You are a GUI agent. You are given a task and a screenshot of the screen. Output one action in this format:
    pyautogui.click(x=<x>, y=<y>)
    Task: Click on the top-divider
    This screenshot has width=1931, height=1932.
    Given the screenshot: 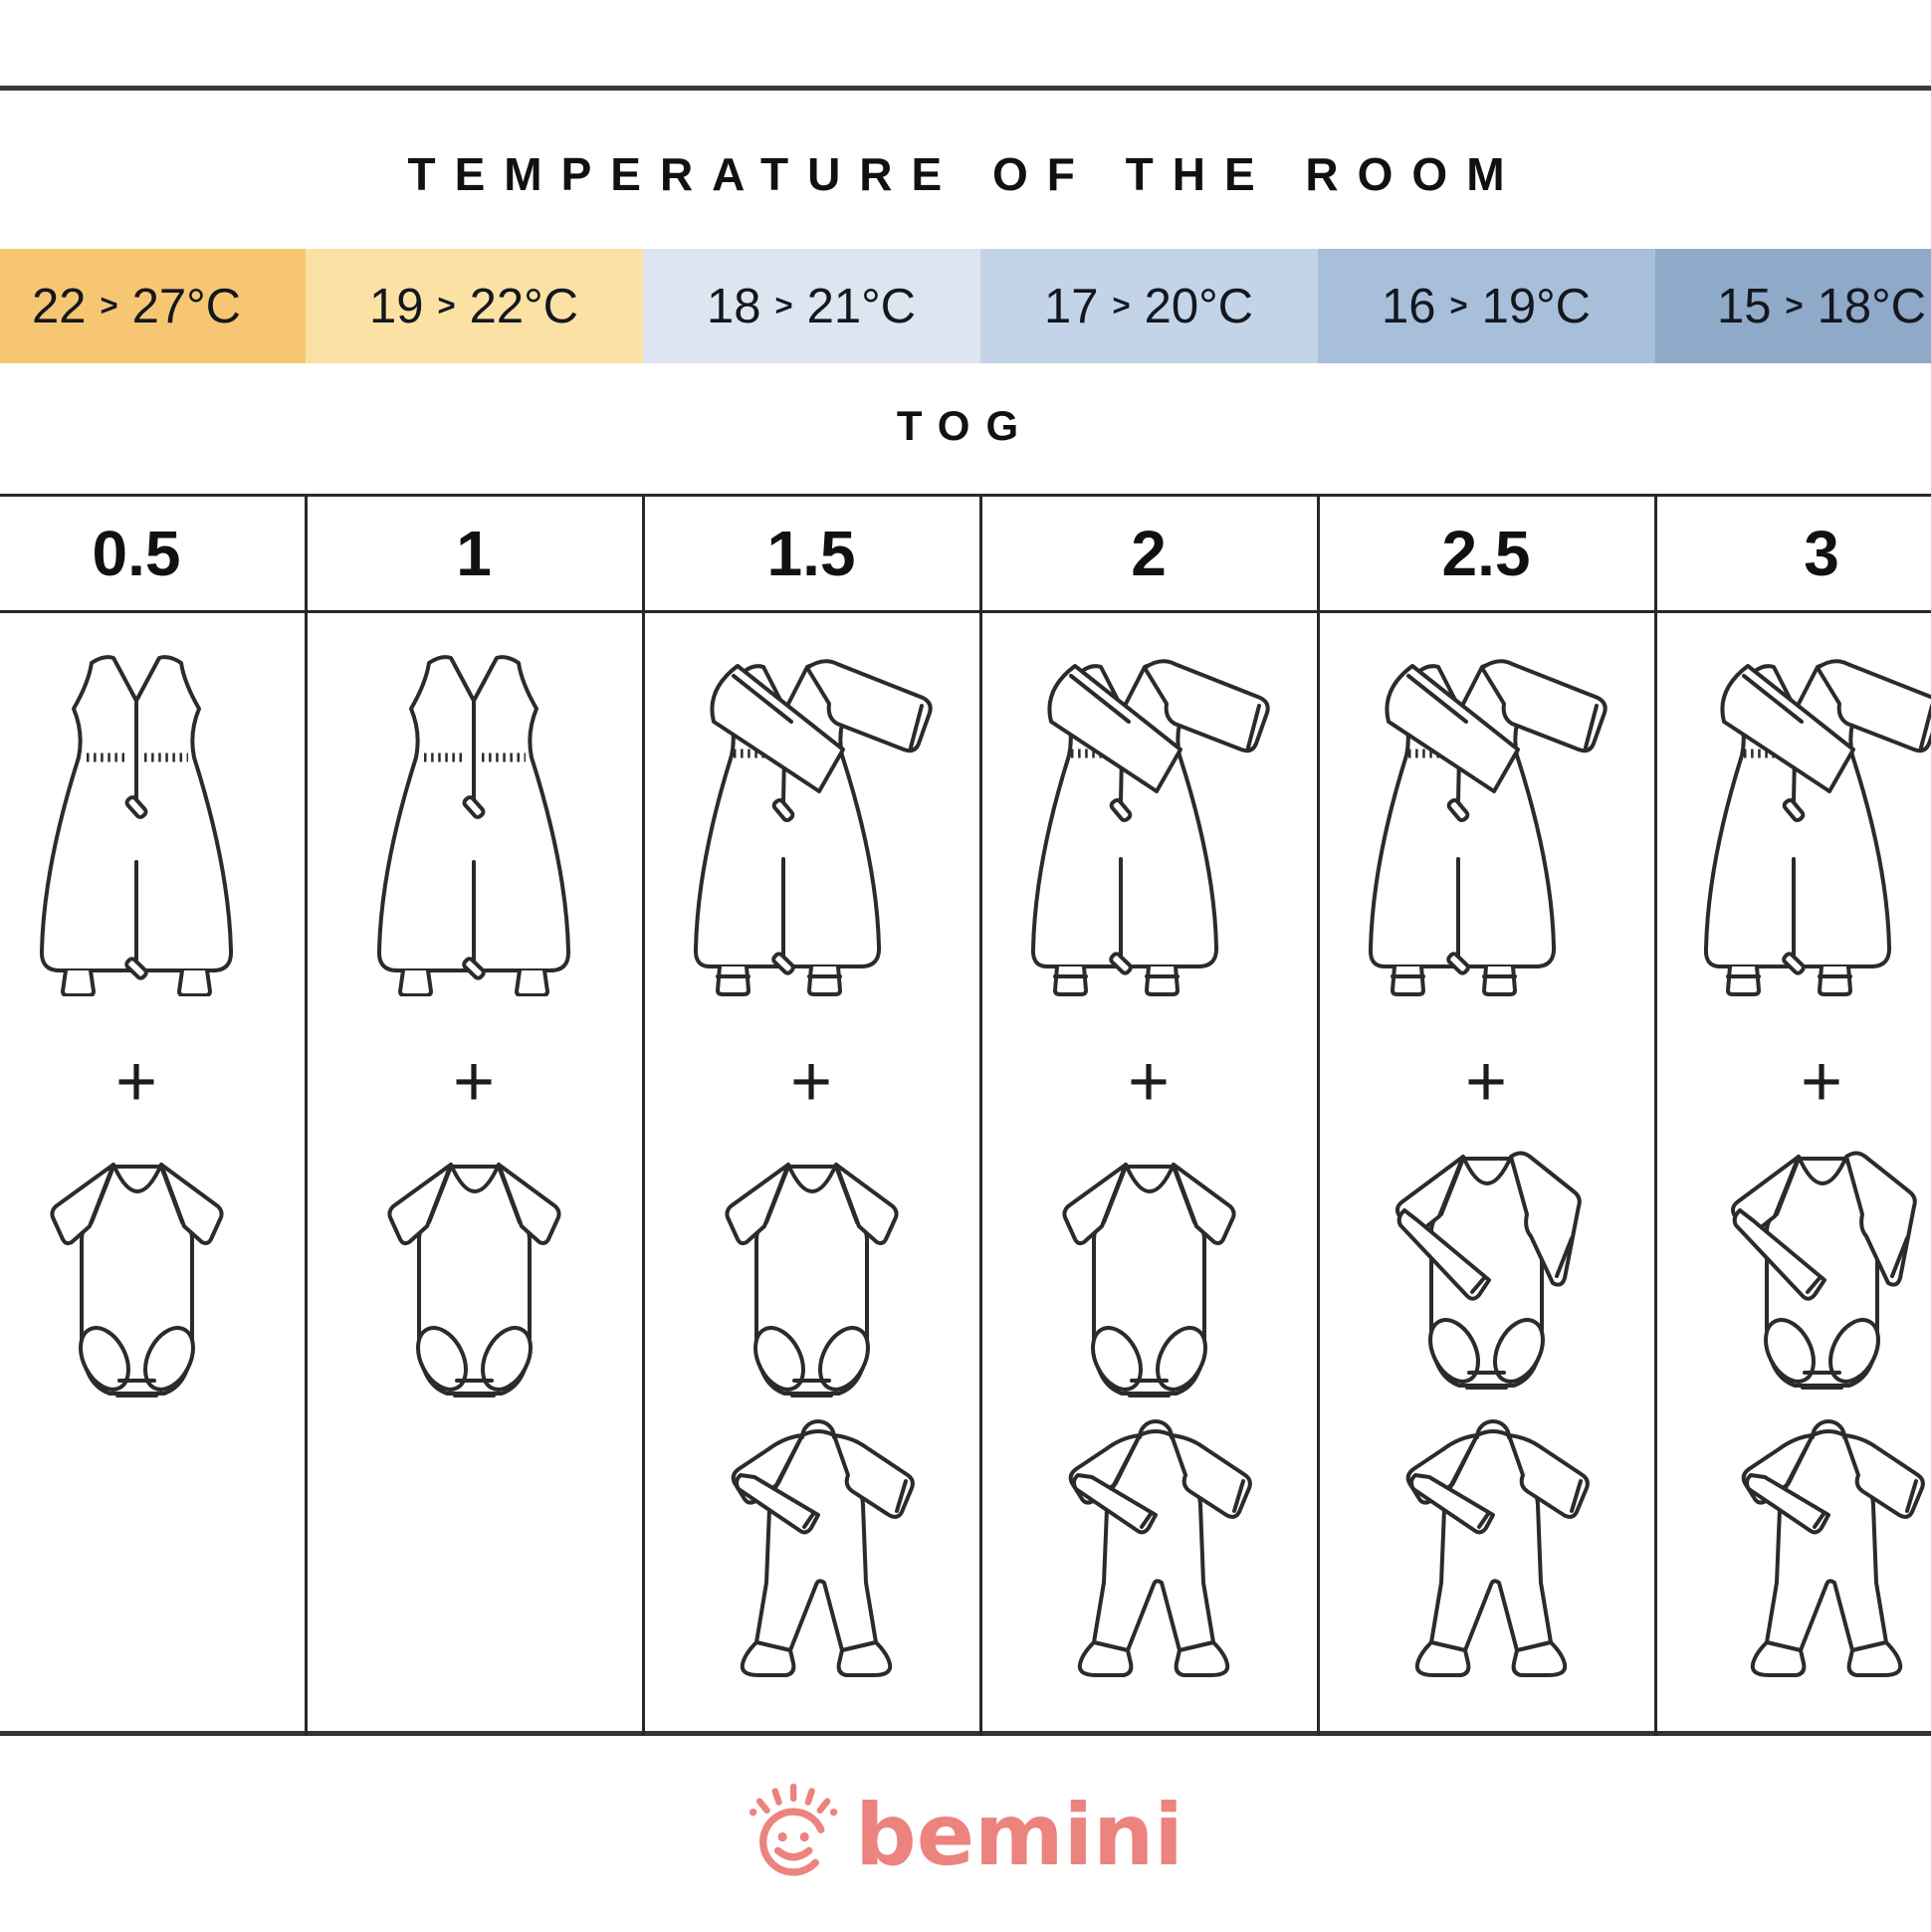 What is the action you would take?
    pyautogui.click(x=966, y=88)
    